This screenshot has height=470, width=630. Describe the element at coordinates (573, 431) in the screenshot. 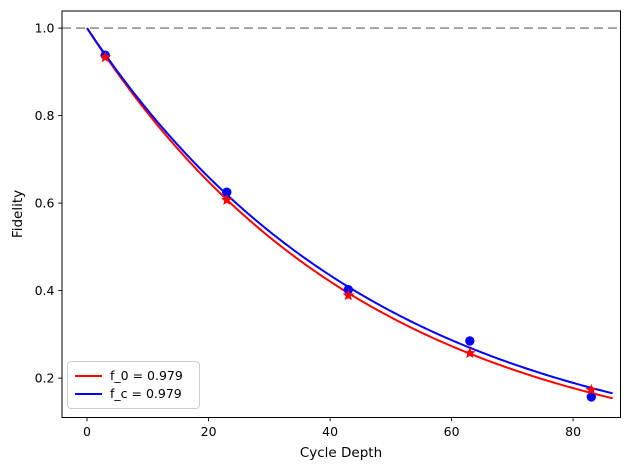

I see `x-tick-label: 80` at that location.